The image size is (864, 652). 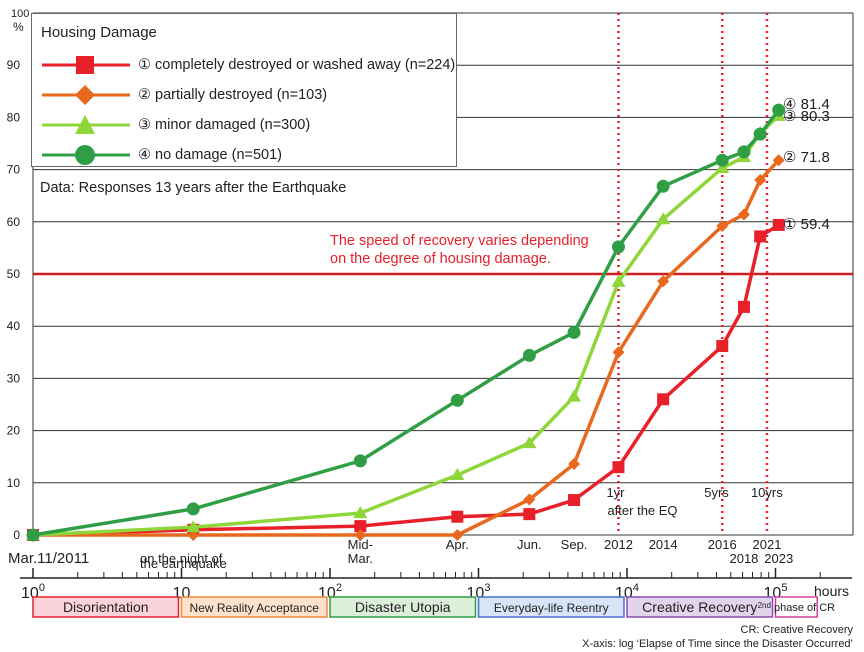 I want to click on annotation-line-1: The speed of recovery varies depending, so click(x=459, y=241).